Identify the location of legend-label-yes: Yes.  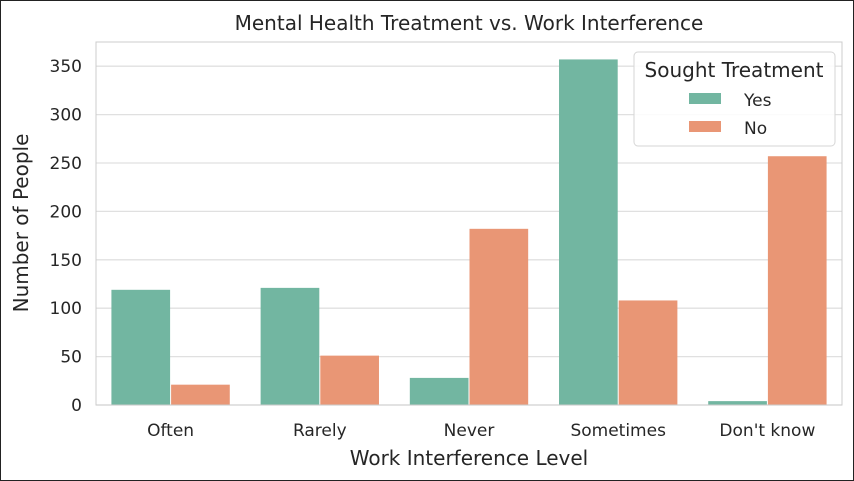
(757, 101).